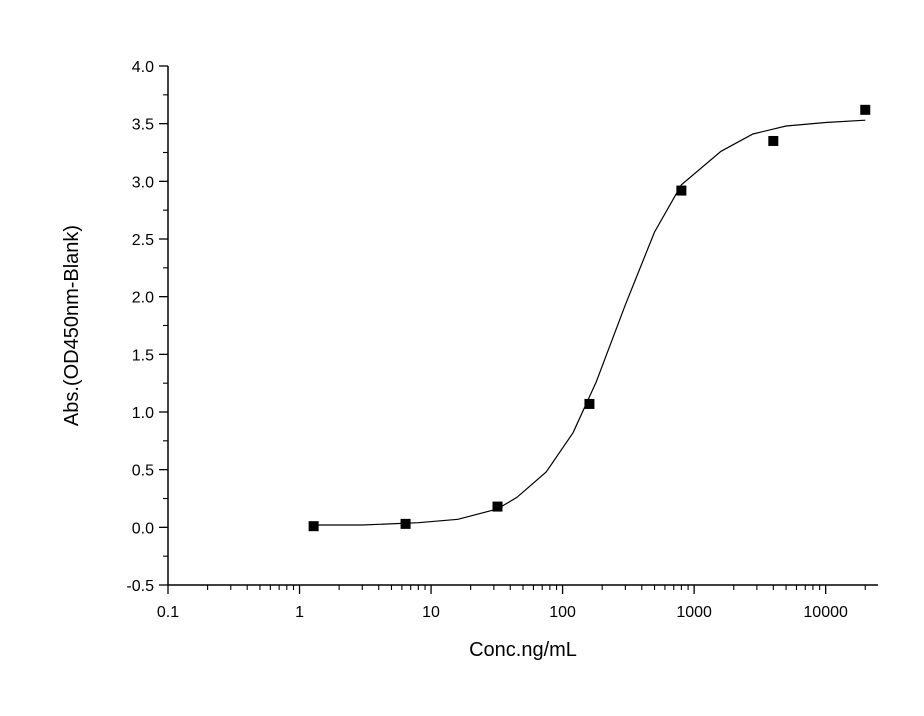 The image size is (924, 716). What do you see at coordinates (72, 325) in the screenshot?
I see `y-axis-label: Abs.(OD450nm-Blank)` at bounding box center [72, 325].